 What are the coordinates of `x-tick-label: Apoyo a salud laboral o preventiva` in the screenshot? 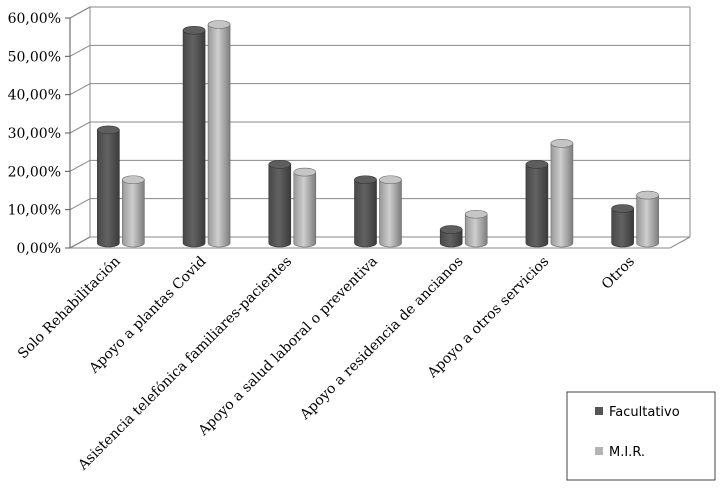 It's located at (288, 347).